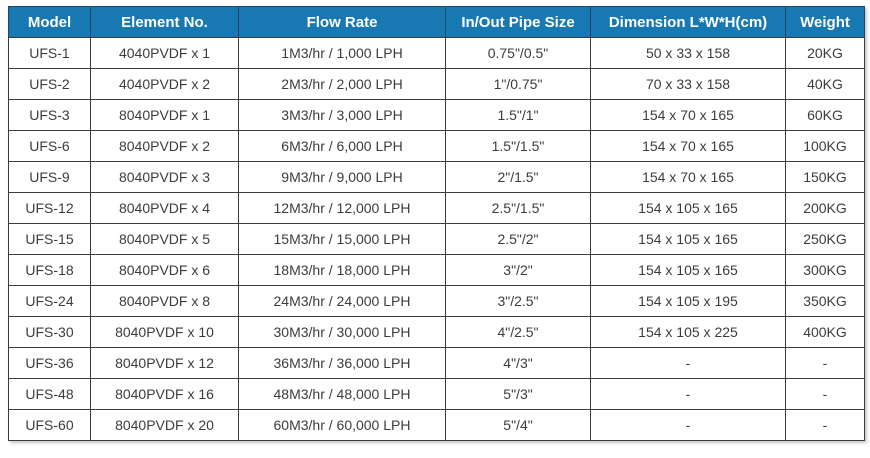 This screenshot has height=458, width=870. Describe the element at coordinates (342, 301) in the screenshot. I see `cell-flow-rate: 24M3/hr / 24,000 LPH` at that location.